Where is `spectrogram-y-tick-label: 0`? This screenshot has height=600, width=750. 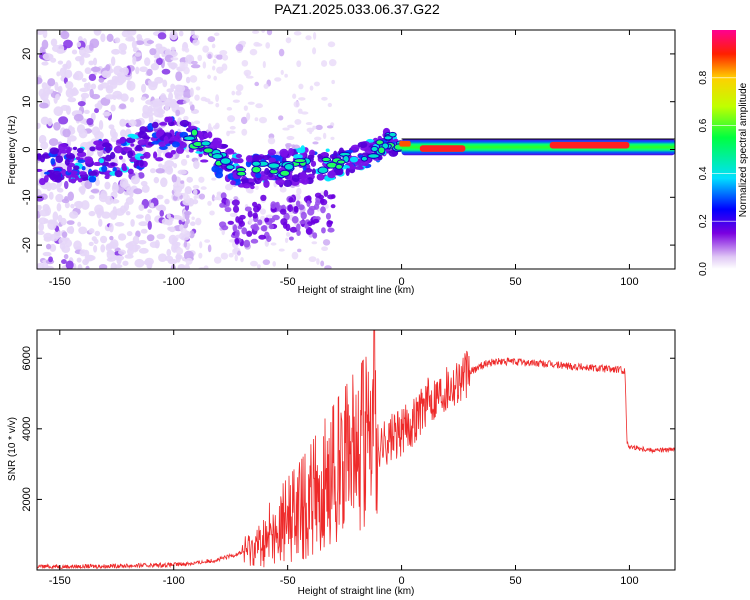 spectrogram-y-tick-label: 0 is located at coordinates (27, 149).